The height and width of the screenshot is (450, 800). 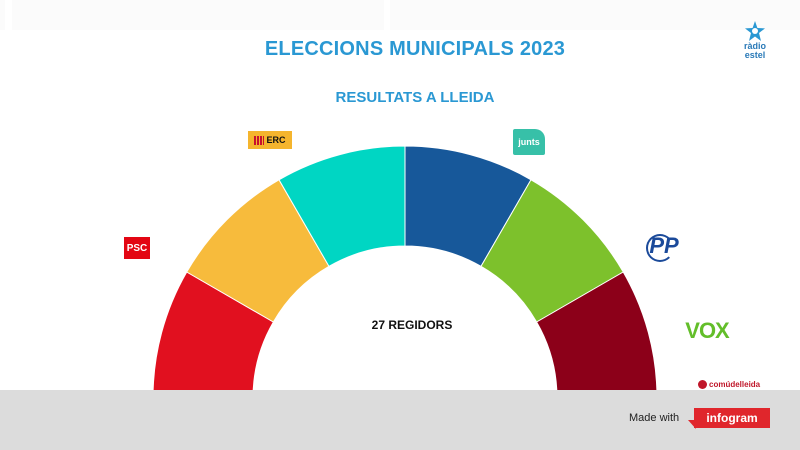 I want to click on footer-bar: Made with infogram, so click(x=400, y=420).